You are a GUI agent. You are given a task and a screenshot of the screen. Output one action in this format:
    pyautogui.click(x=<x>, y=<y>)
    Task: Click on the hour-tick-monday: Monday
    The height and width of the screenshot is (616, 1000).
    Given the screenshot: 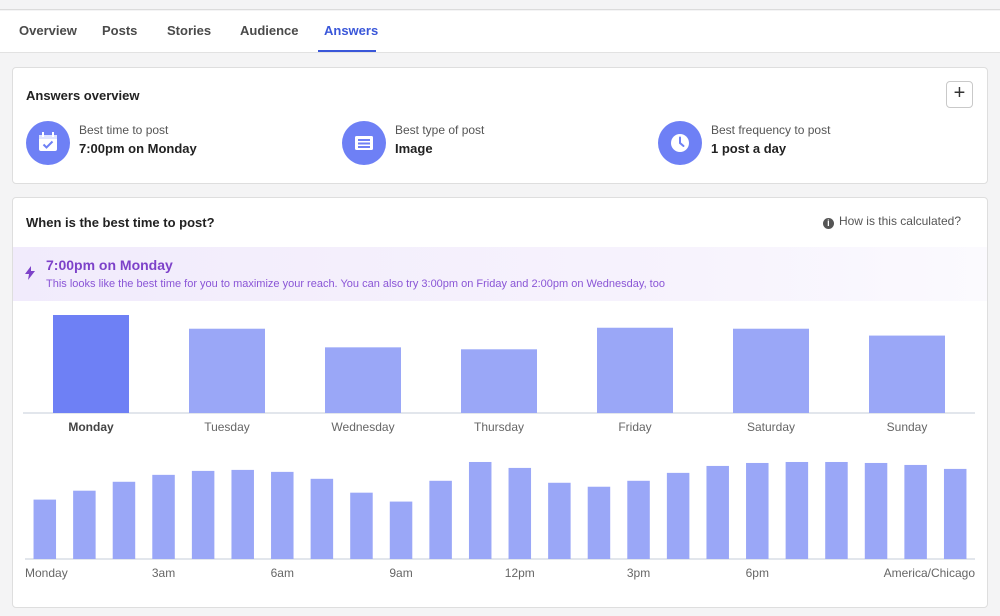 What is the action you would take?
    pyautogui.click(x=46, y=573)
    